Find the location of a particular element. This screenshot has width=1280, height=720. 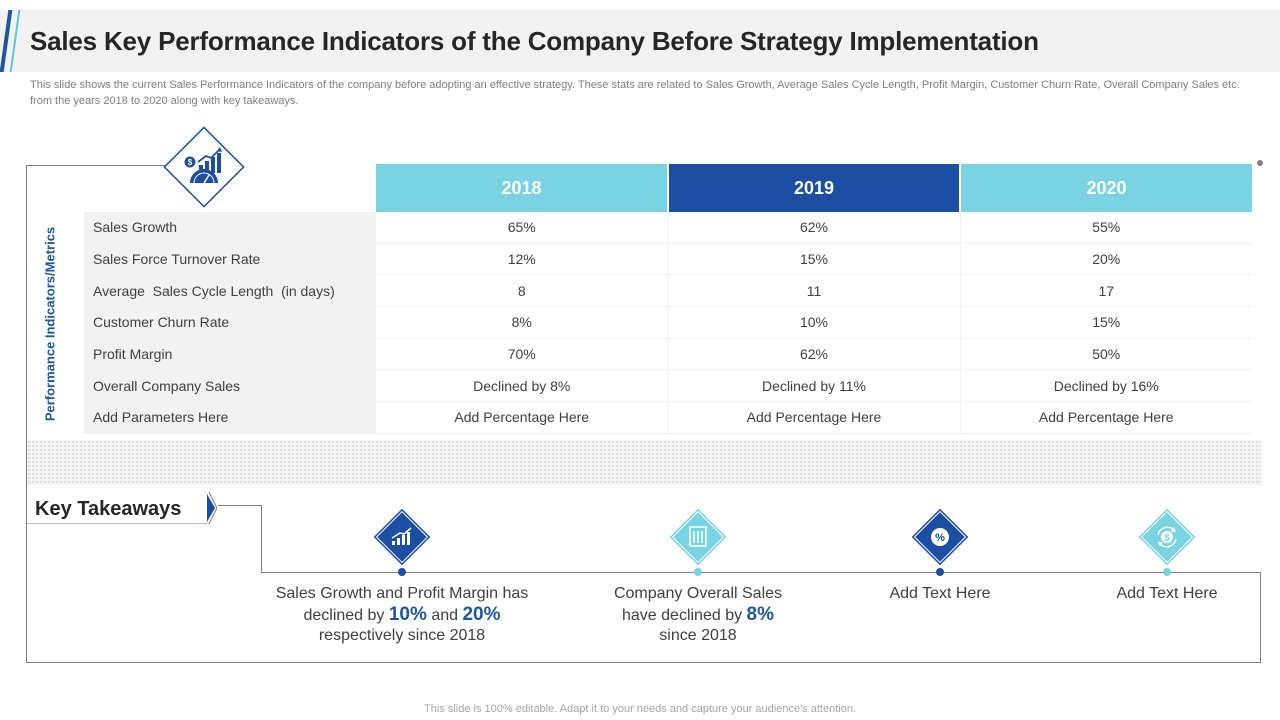

takeaway-1-value-a: 10% is located at coordinates (407, 614).